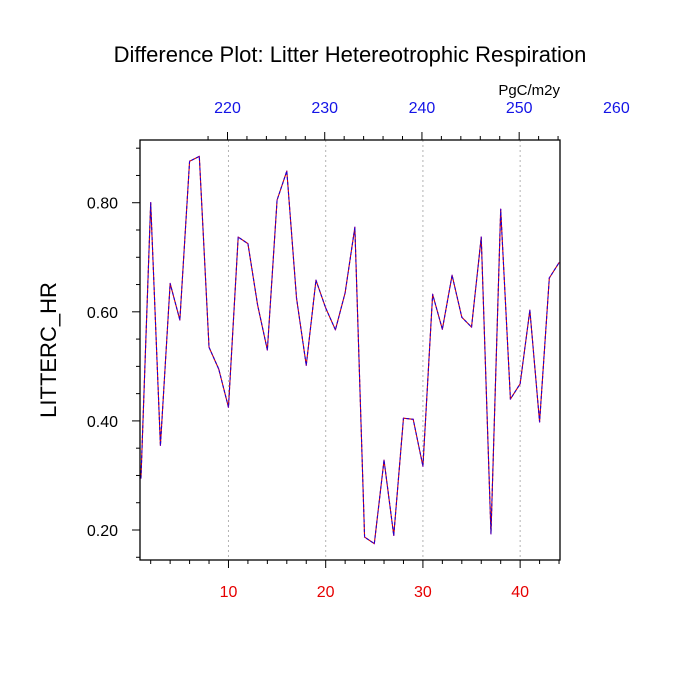  What do you see at coordinates (423, 592) in the screenshot?
I see `x-tick-label: 30` at bounding box center [423, 592].